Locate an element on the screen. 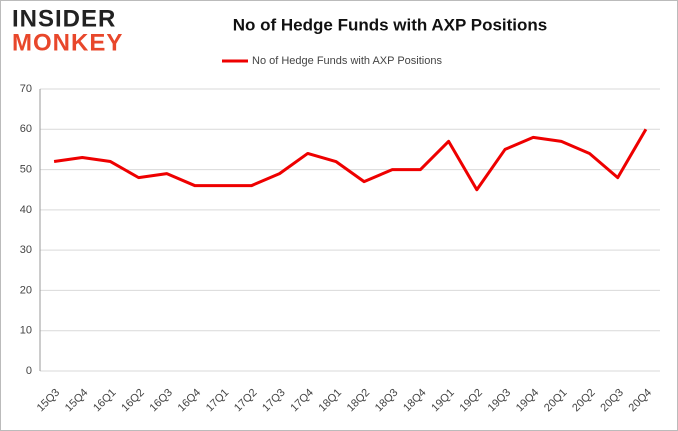 The height and width of the screenshot is (431, 678). legend-label: No of Hedge Funds with AXP Positions is located at coordinates (347, 61).